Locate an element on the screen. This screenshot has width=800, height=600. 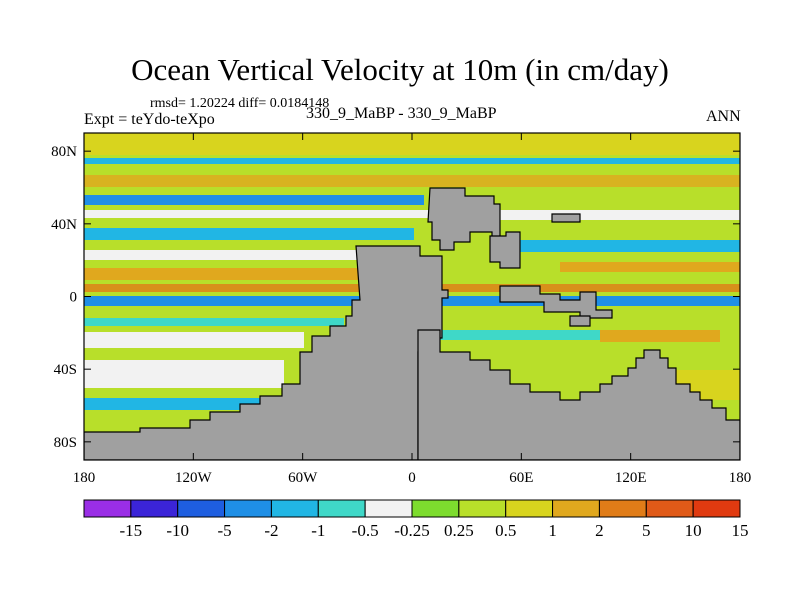
colorbar-label: -5 is located at coordinates (224, 530).